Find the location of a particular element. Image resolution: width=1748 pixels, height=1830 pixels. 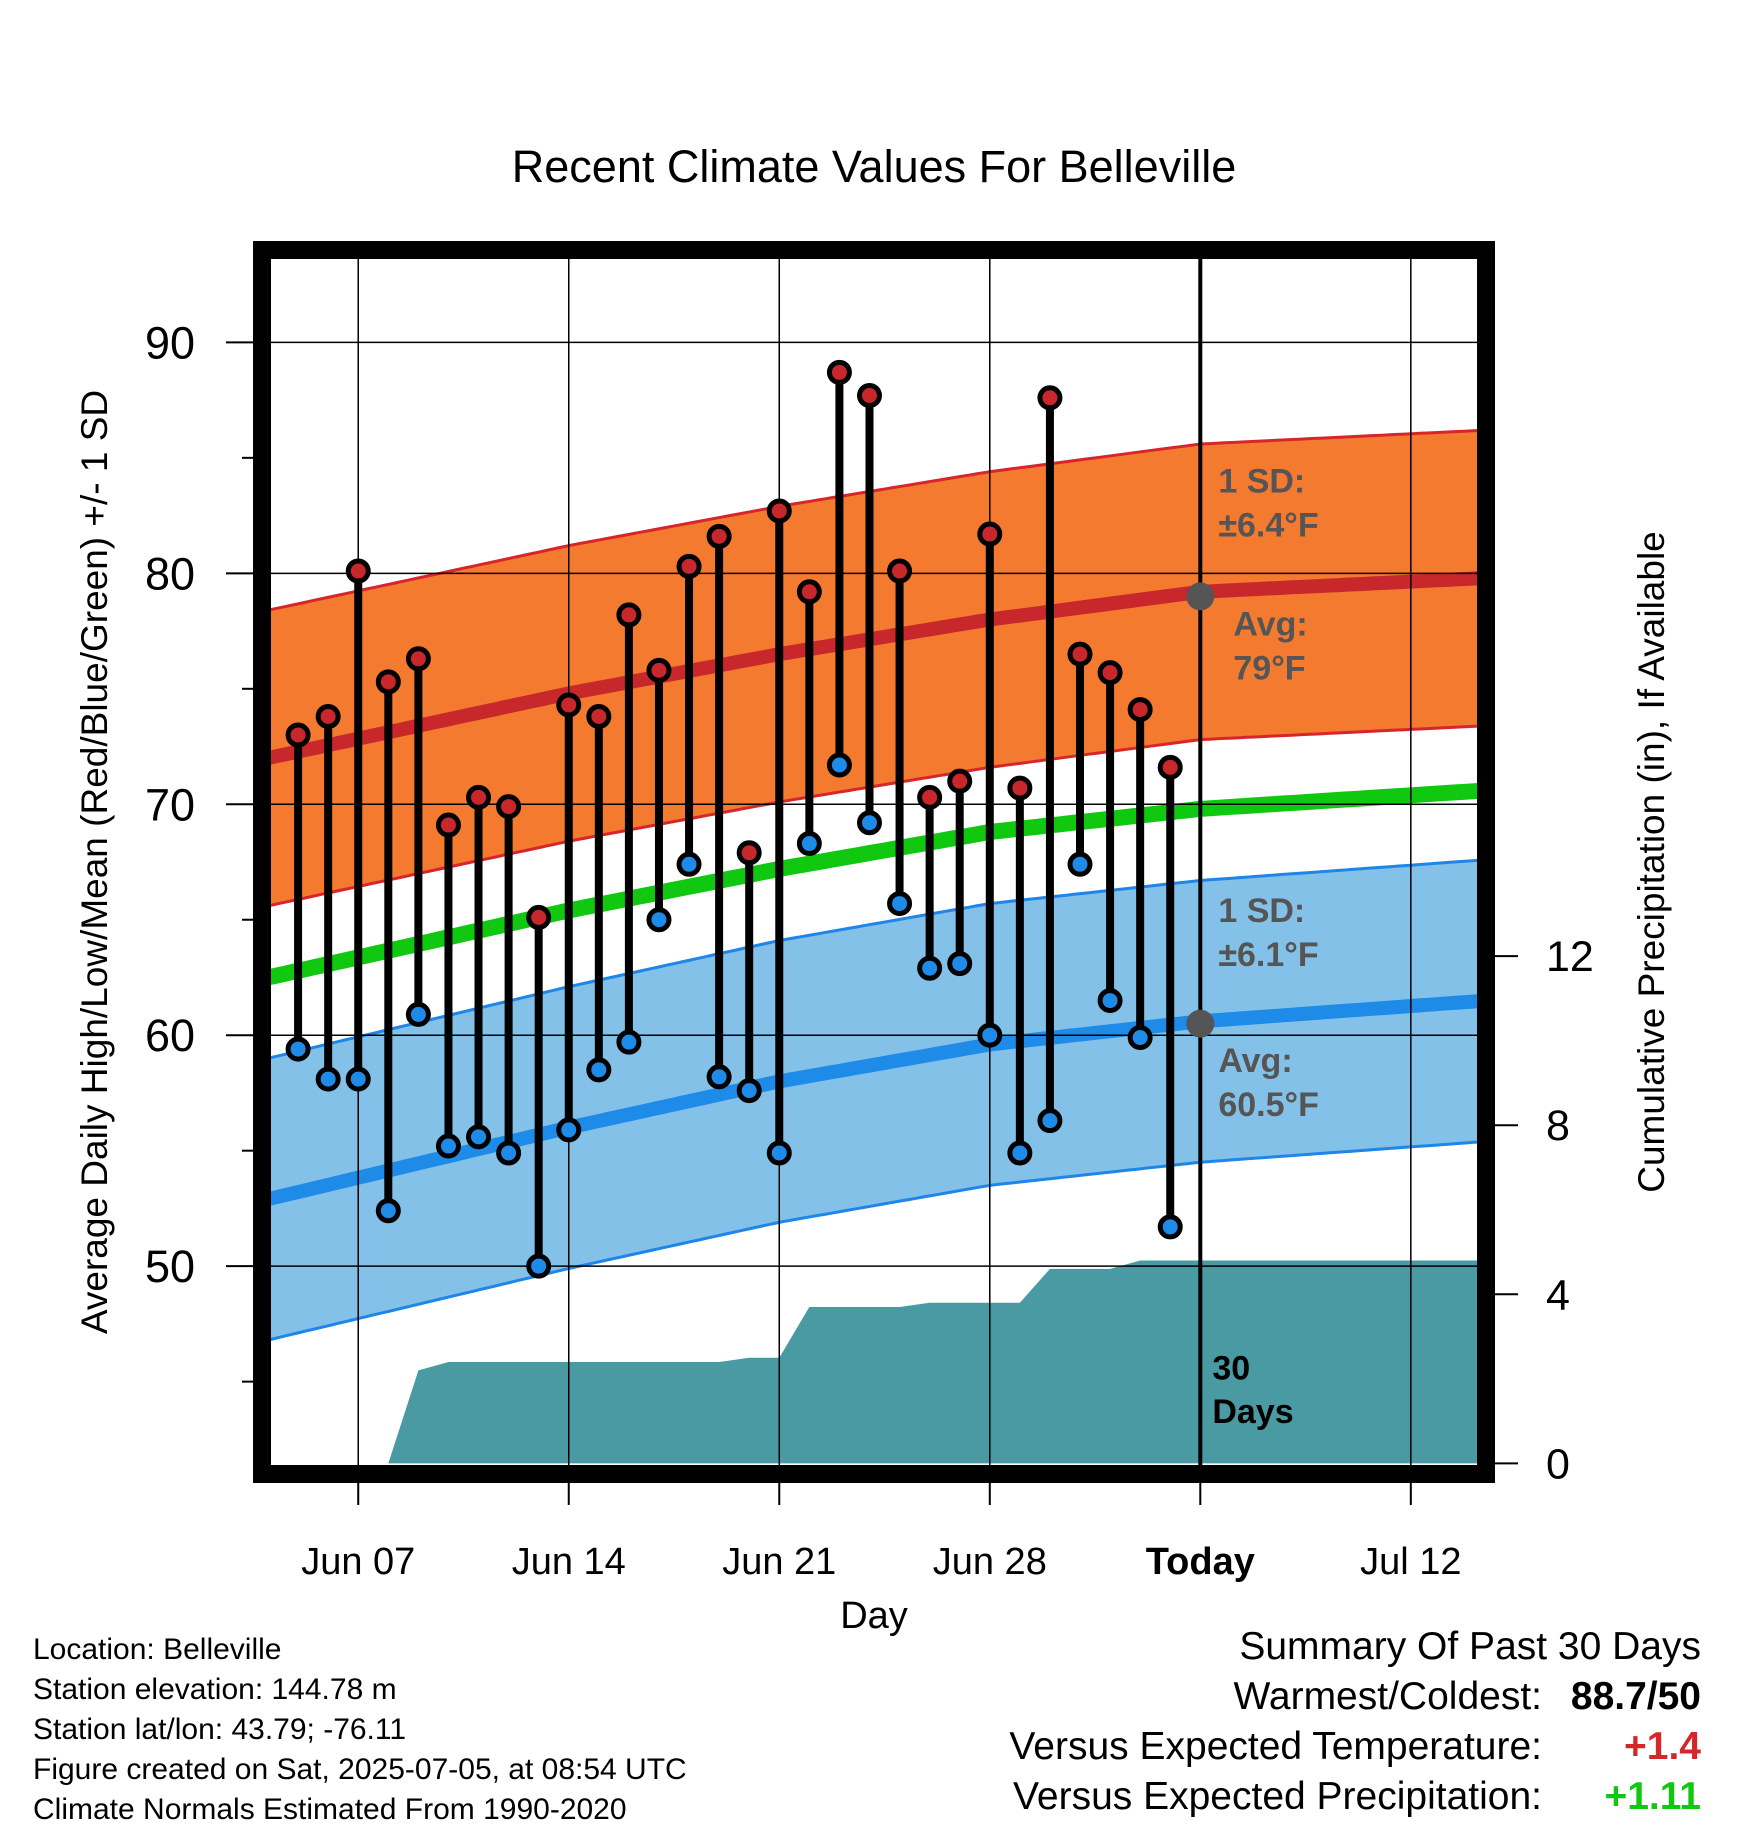

low-sd-label: 1 SD: is located at coordinates (1261, 911).